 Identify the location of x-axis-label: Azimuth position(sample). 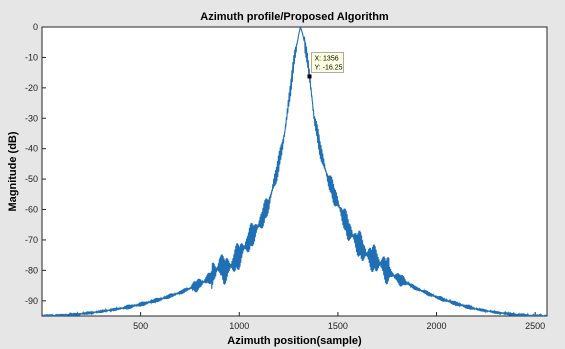
(294, 341).